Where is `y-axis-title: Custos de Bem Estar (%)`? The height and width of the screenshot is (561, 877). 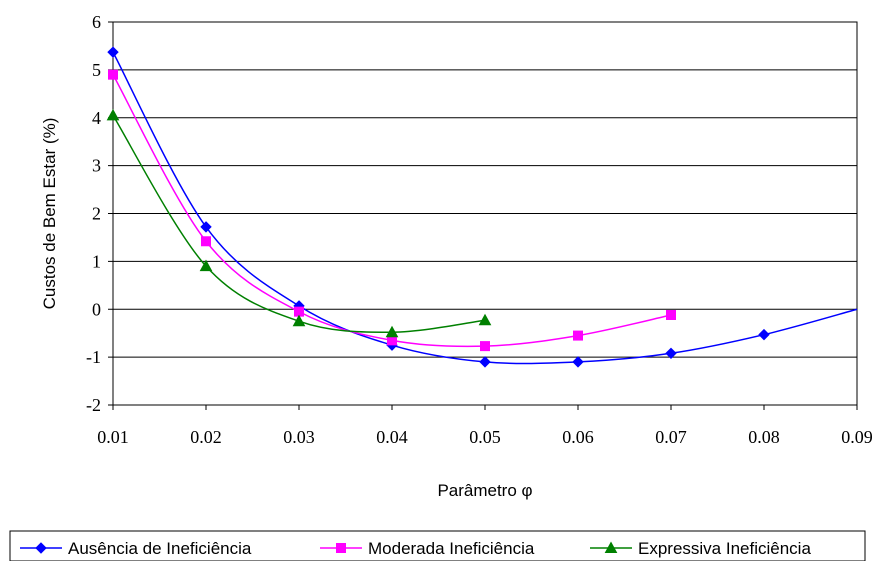
y-axis-title: Custos de Bem Estar (%) is located at coordinates (49, 214).